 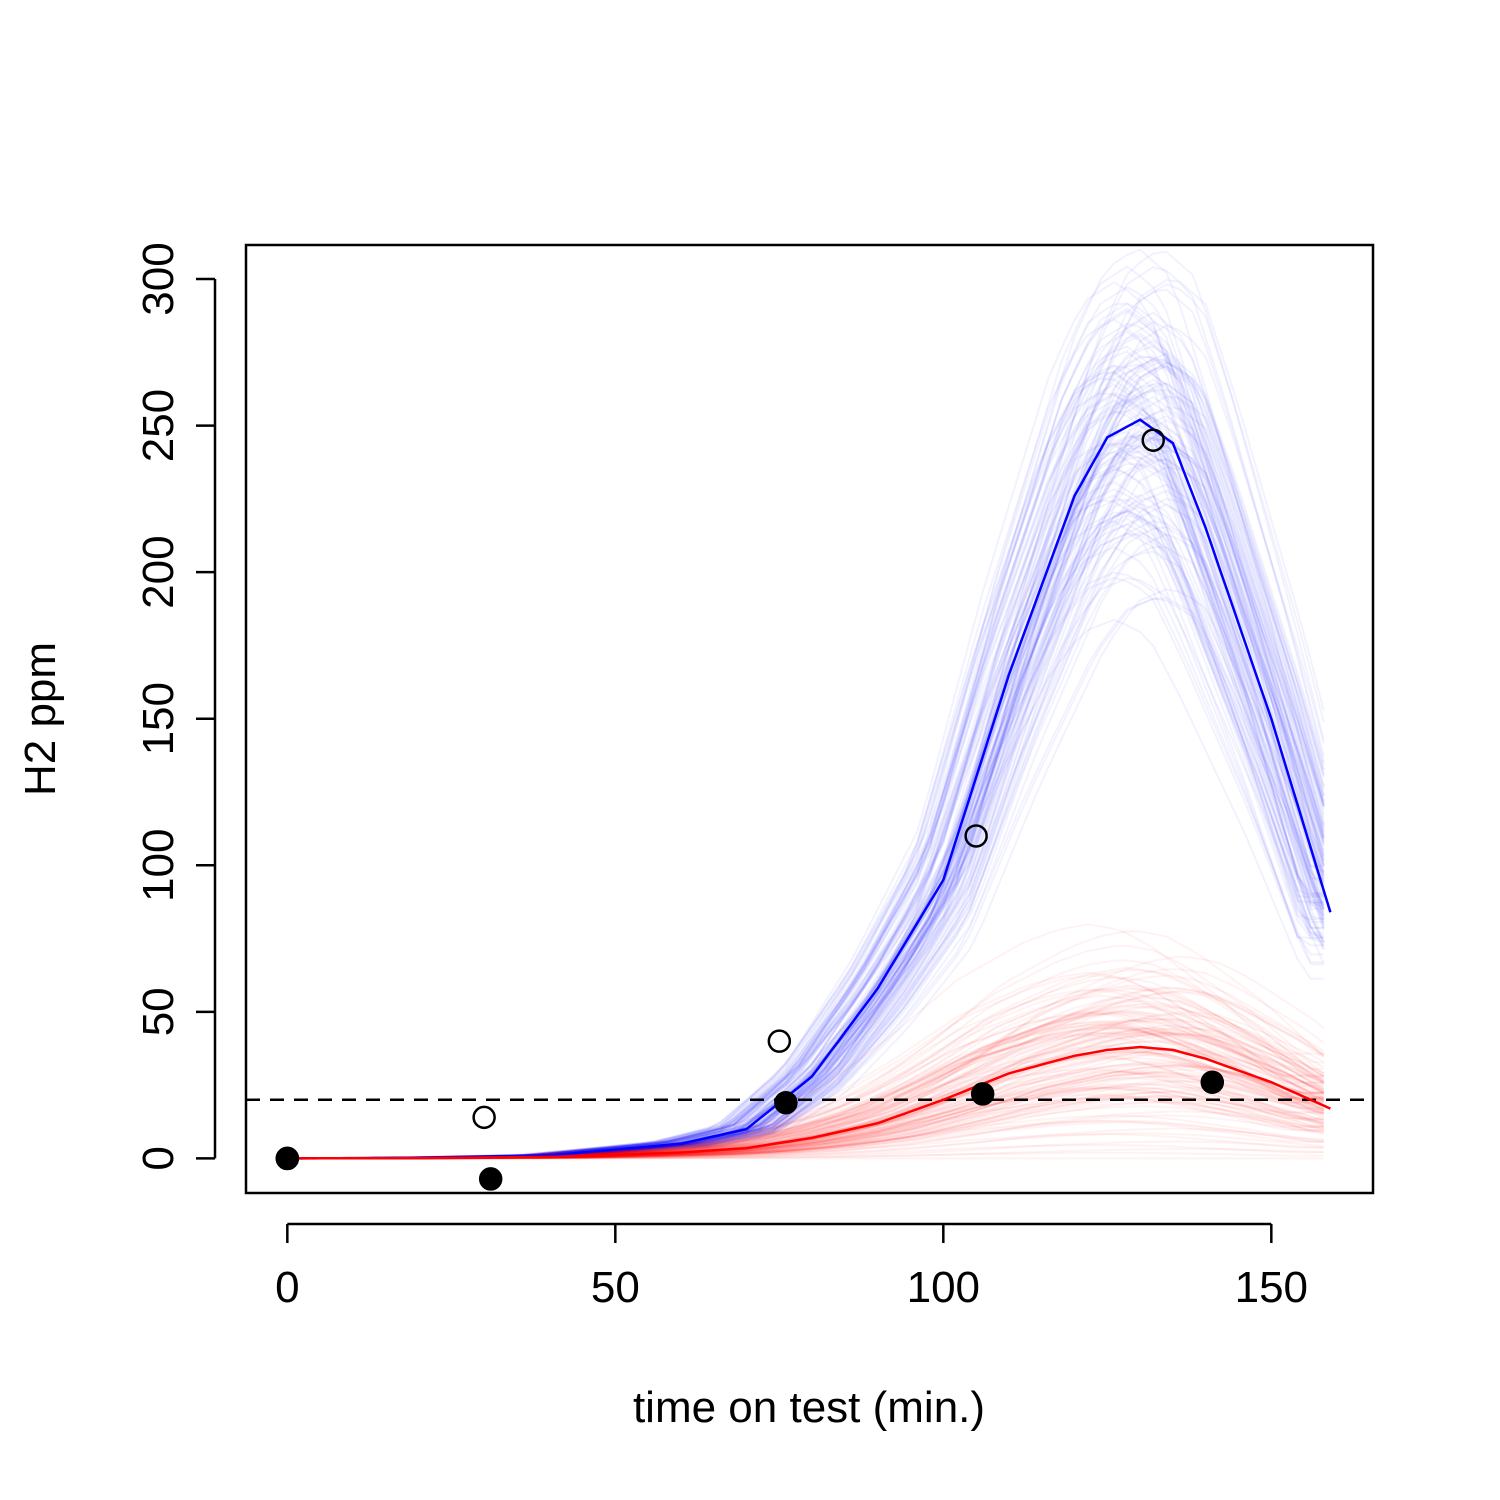 I want to click on y-axis-label: H2 ppm, so click(x=40, y=719).